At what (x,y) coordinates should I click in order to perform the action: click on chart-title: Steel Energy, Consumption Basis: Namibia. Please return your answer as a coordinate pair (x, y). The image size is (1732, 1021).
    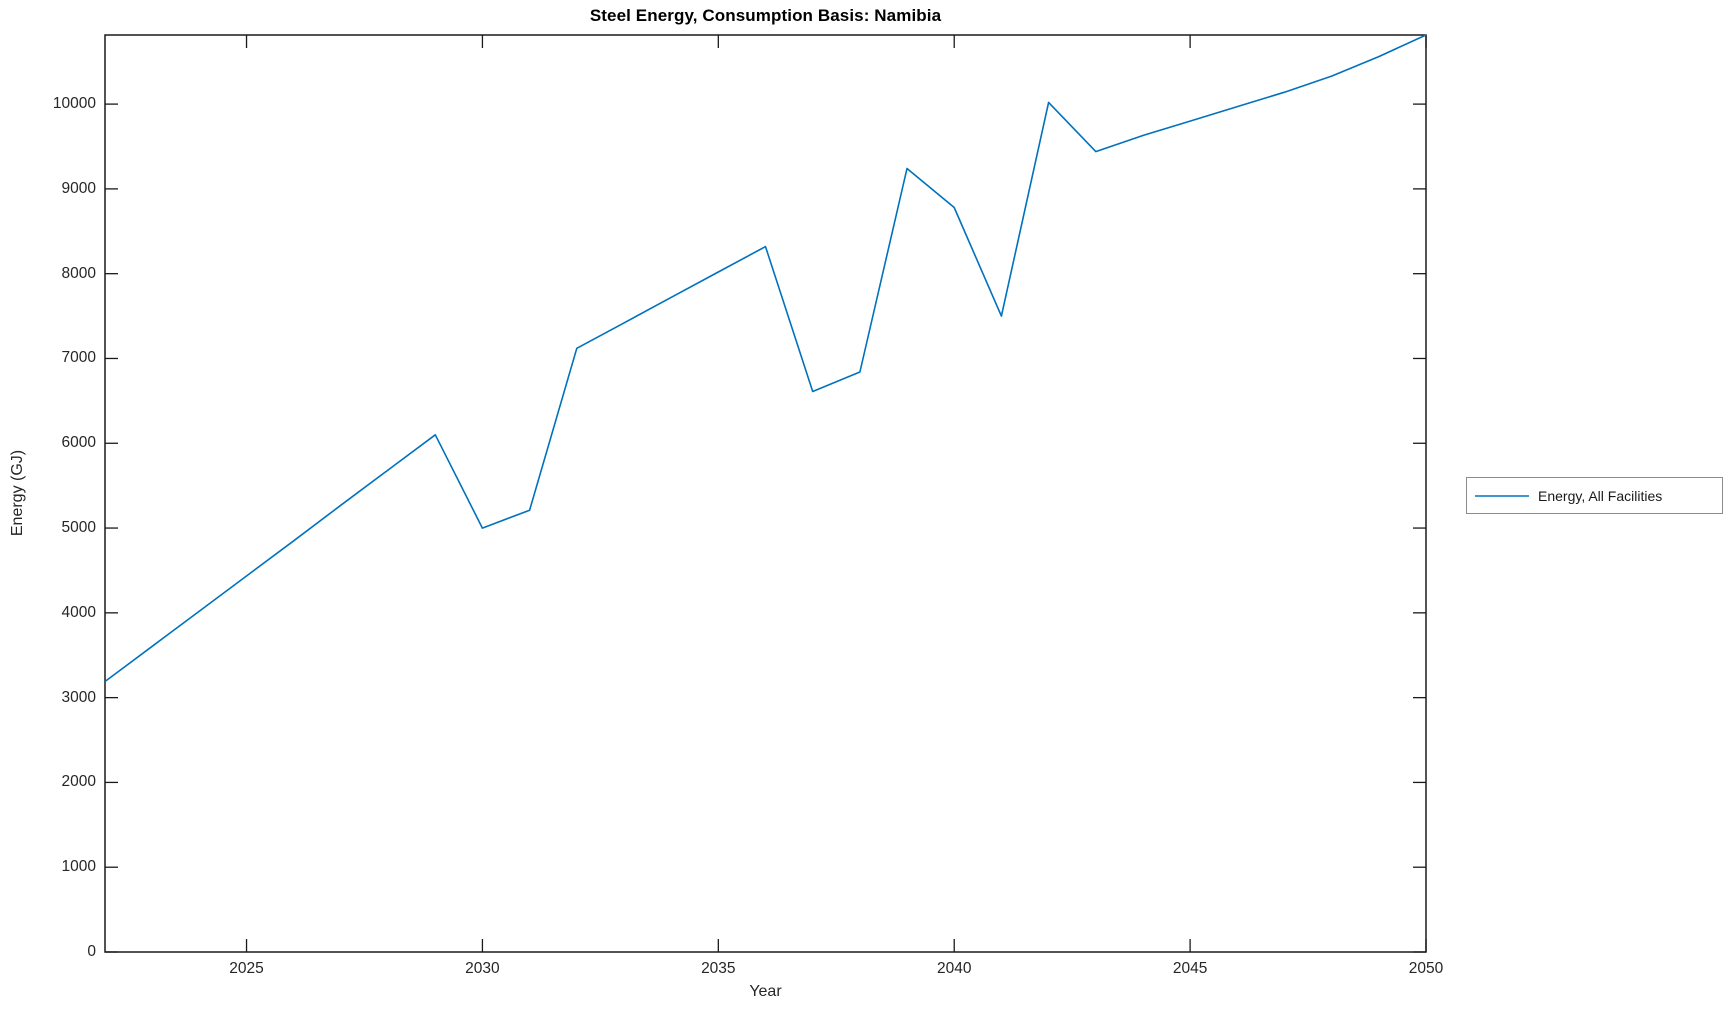
    Looking at the image, I should click on (765, 15).